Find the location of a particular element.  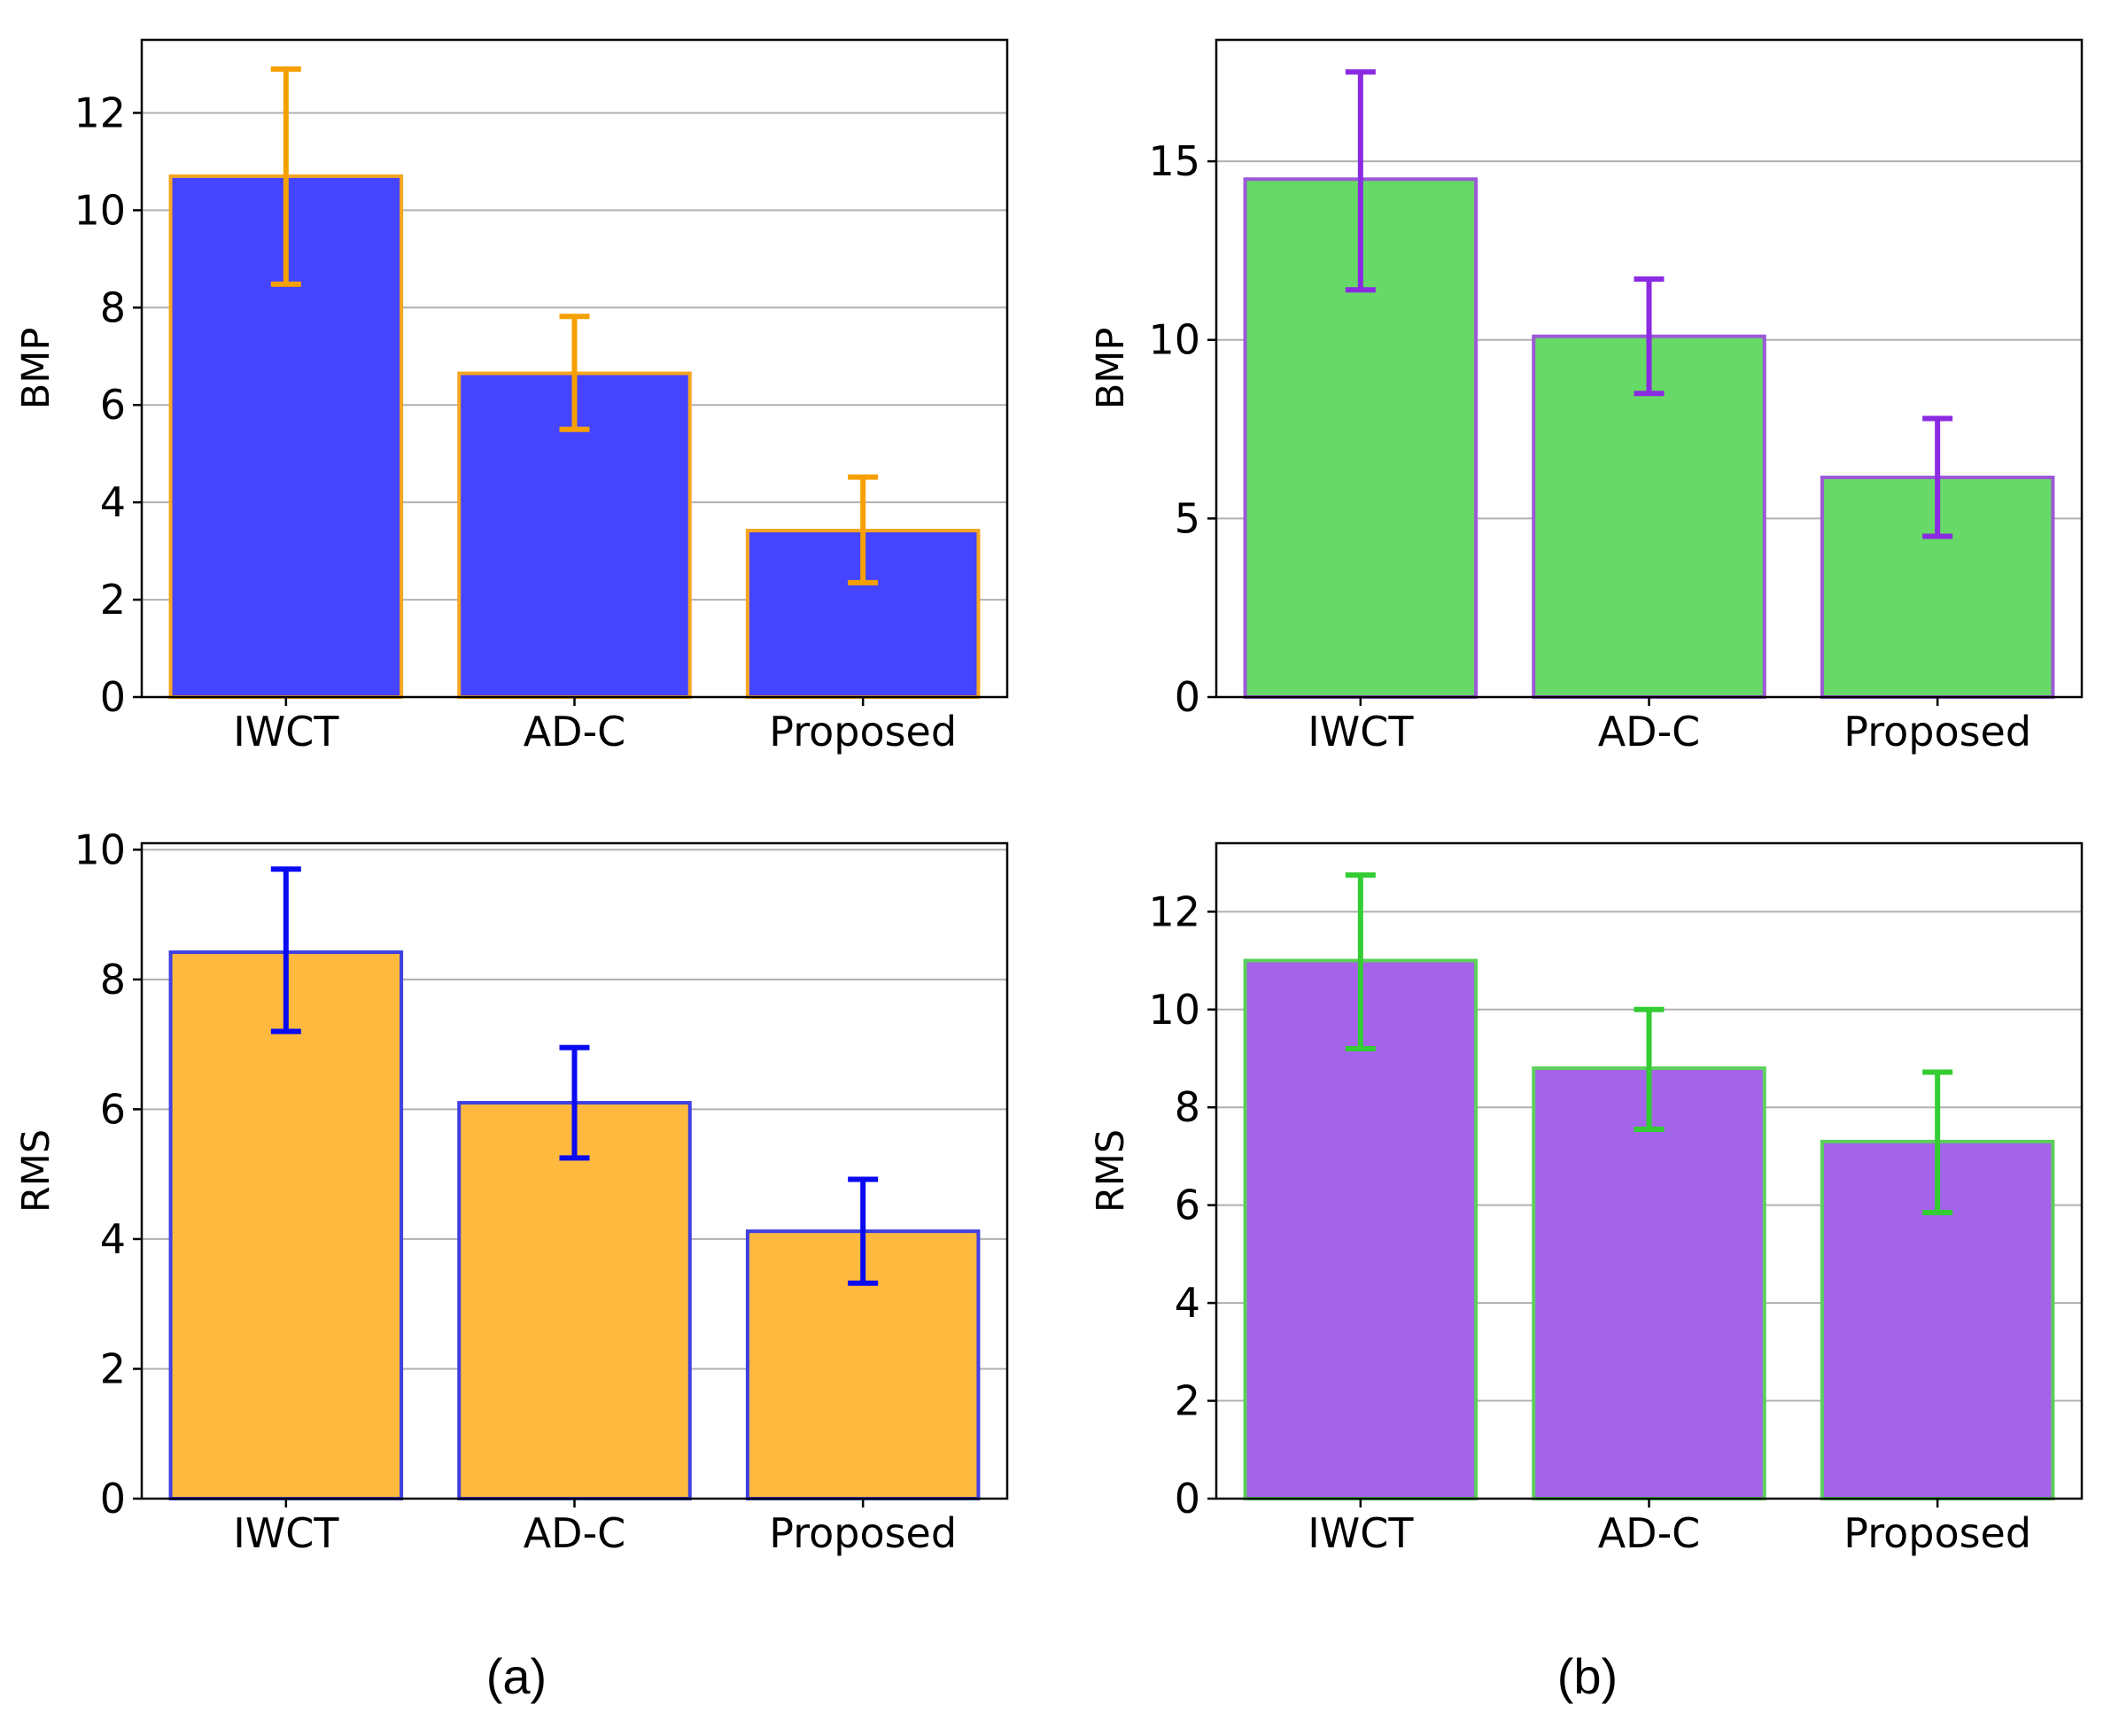

x-tick-label-b-bottom-2: Proposed is located at coordinates (1937, 1533).